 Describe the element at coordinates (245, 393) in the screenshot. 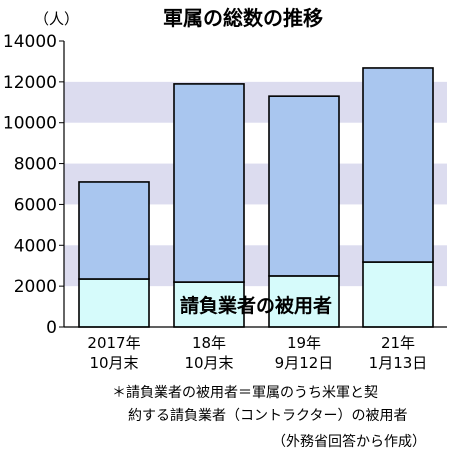

I see `footnote-definition-line1: ＊請負業者の被用者＝軍属のうち米軍と契` at that location.